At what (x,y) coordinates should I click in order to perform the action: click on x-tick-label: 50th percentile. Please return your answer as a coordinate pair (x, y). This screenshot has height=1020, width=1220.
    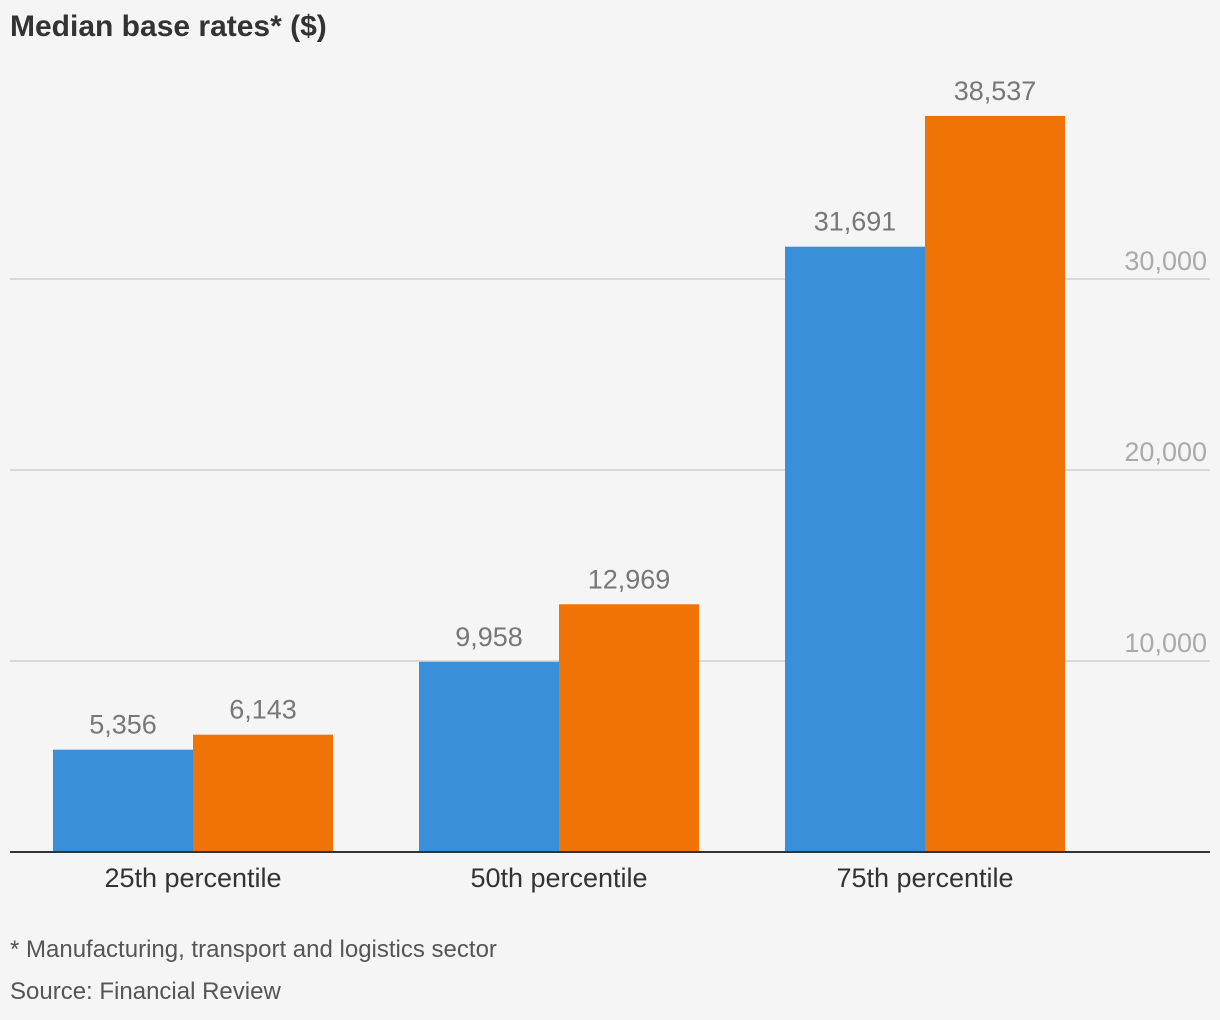
    Looking at the image, I should click on (558, 878).